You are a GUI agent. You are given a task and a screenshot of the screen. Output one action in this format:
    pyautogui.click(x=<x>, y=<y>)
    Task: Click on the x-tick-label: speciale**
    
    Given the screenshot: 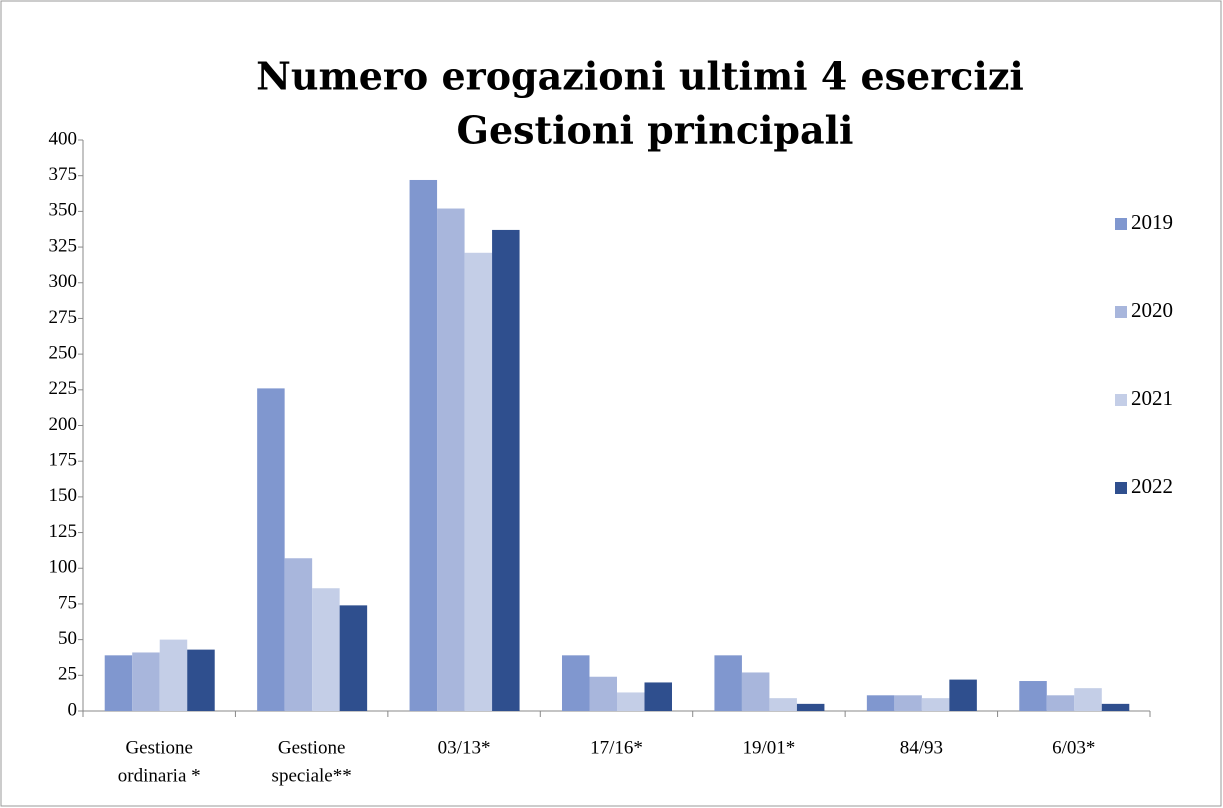 What is the action you would take?
    pyautogui.click(x=312, y=775)
    